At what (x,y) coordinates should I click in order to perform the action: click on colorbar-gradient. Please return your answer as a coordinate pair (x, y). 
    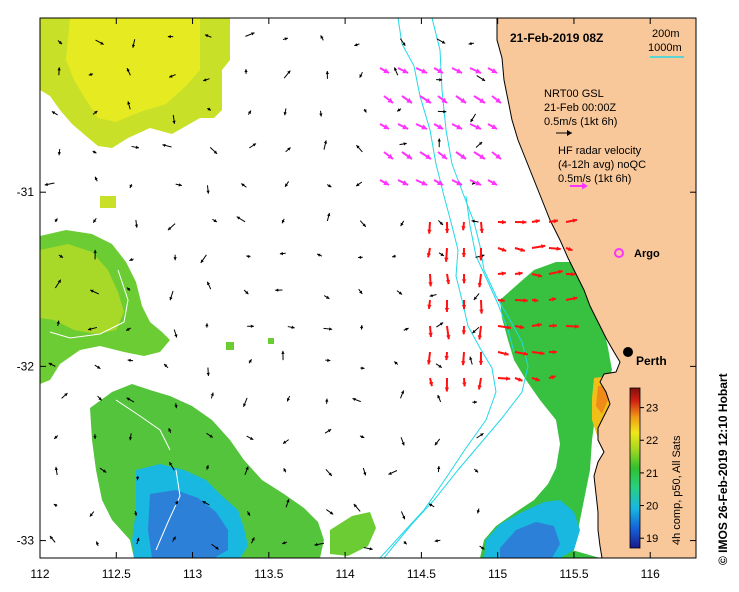
    Looking at the image, I should click on (635, 468).